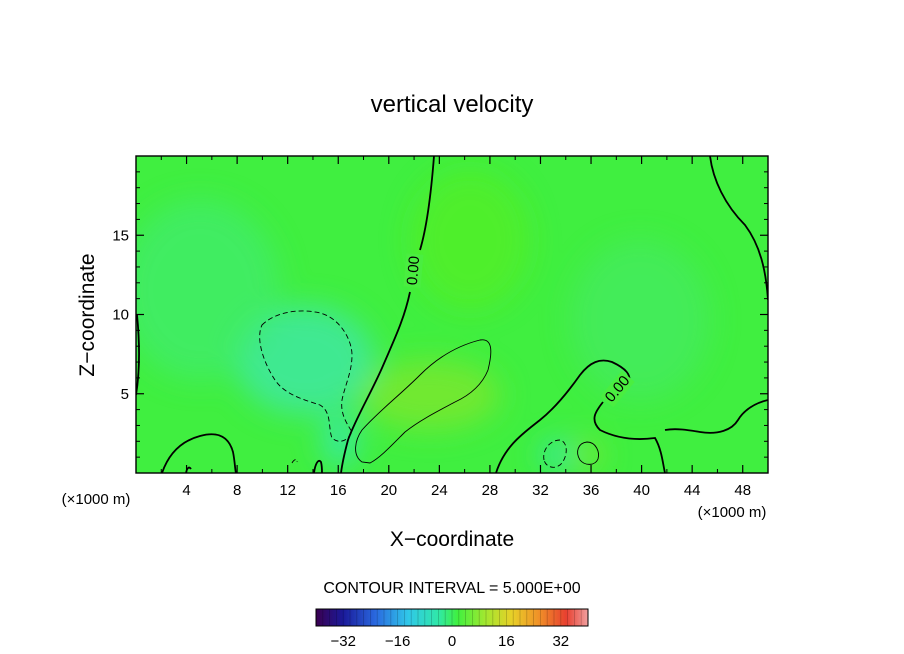 This screenshot has height=654, width=904. I want to click on colorbar-ticks: −32 −16 0 16 32, so click(449, 641).